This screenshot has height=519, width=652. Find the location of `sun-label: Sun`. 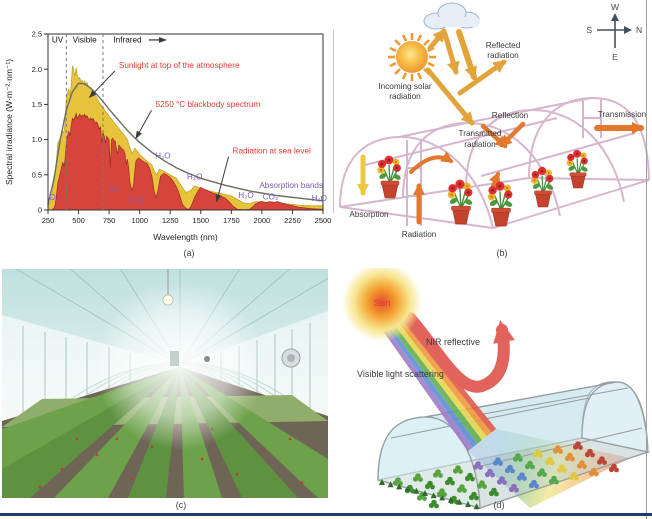

sun-label: Sun is located at coordinates (382, 303).